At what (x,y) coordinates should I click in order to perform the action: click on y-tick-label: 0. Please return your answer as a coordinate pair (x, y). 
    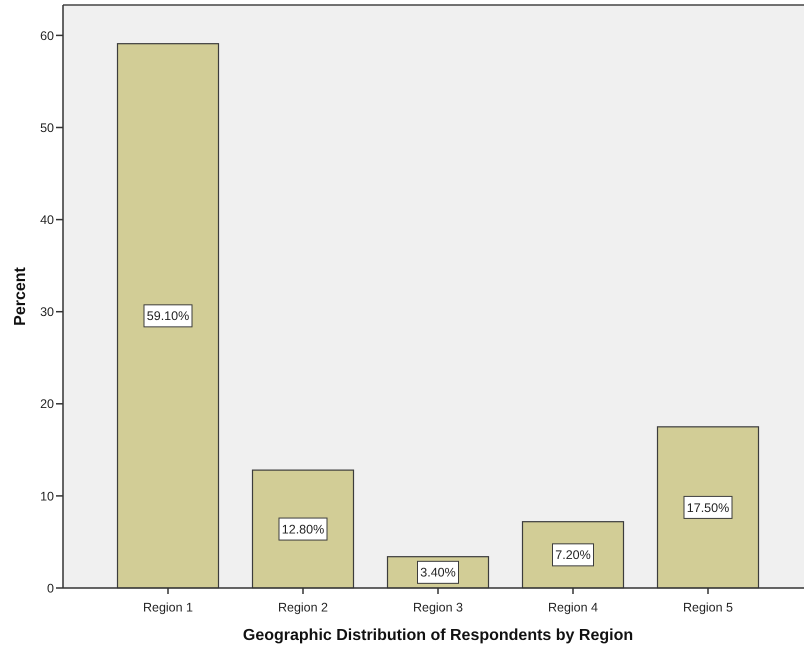
    Looking at the image, I should click on (50, 588).